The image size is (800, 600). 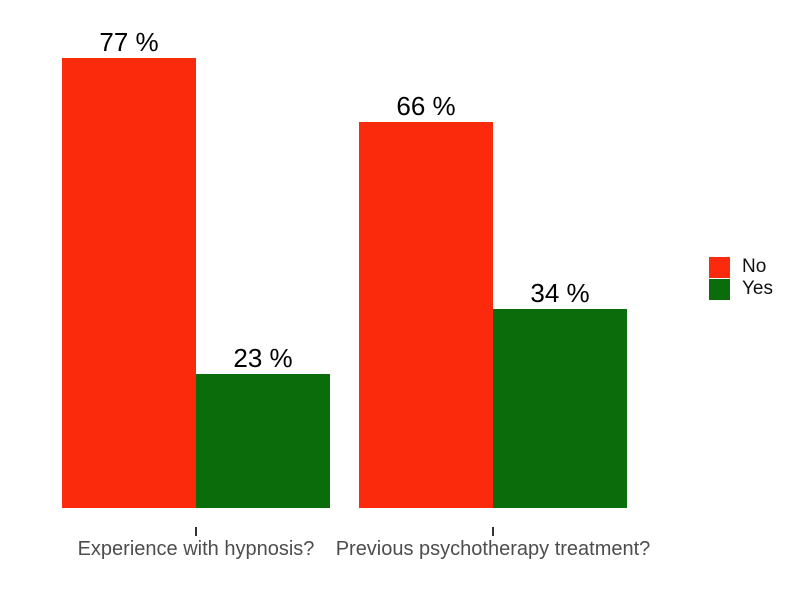 I want to click on bar-yes-experience-with-hypnosis, so click(x=263, y=441).